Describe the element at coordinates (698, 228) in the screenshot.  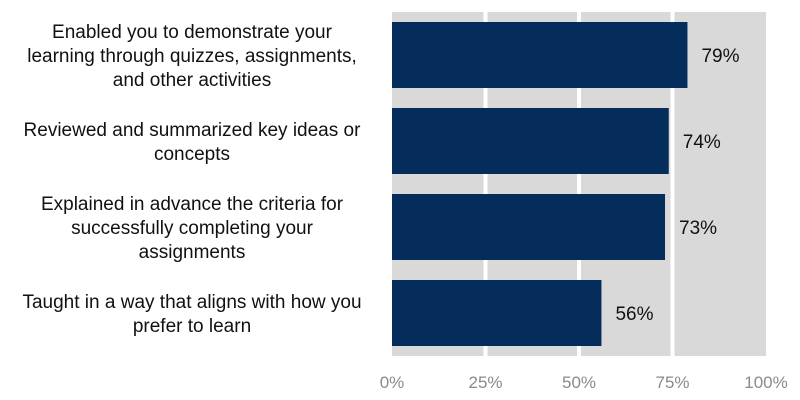
I see `value-label-3: 73%` at that location.